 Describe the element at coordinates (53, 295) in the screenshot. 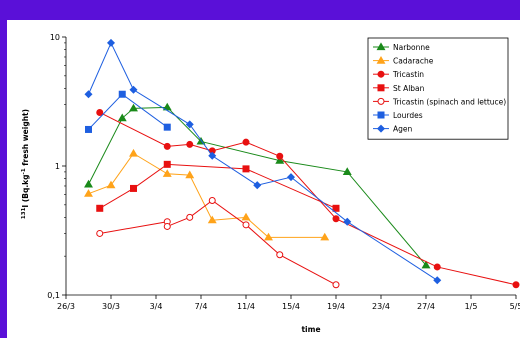

I see `y-tick-label: 0,1` at that location.